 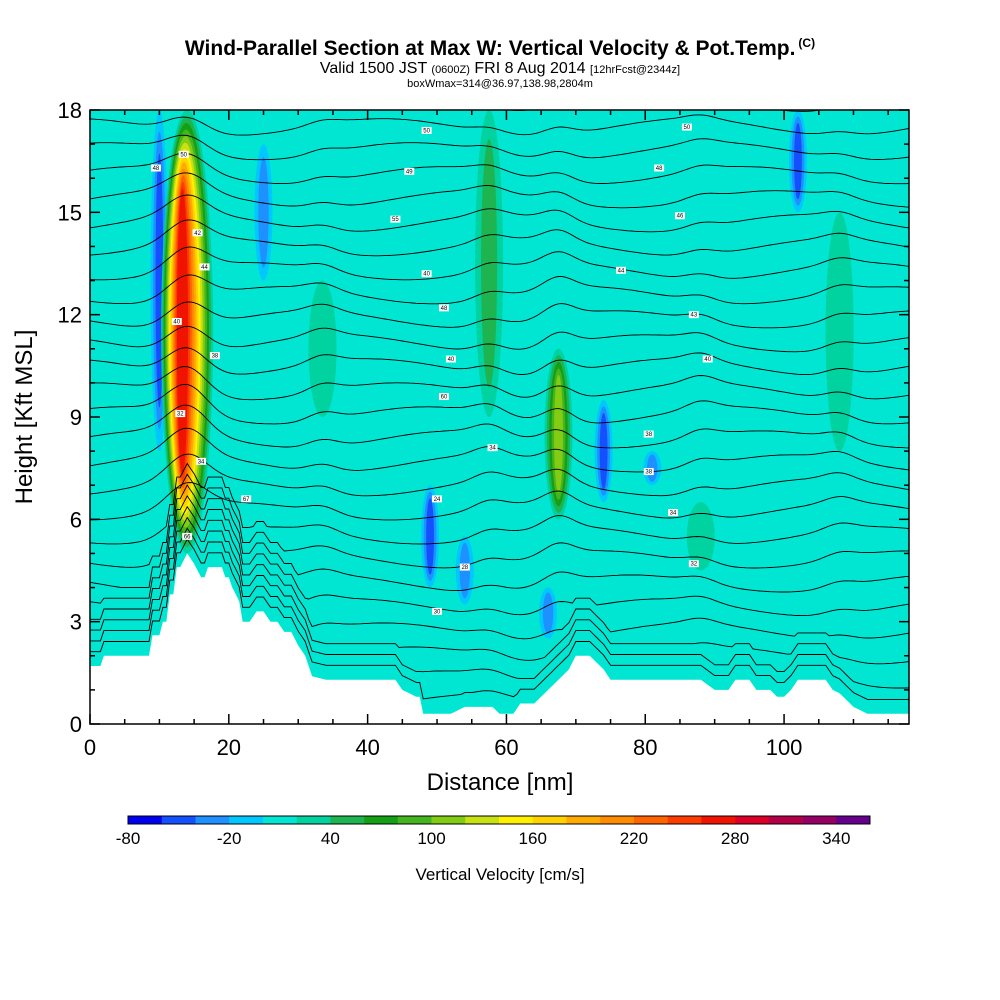 I want to click on terrain, so click(x=499, y=638).